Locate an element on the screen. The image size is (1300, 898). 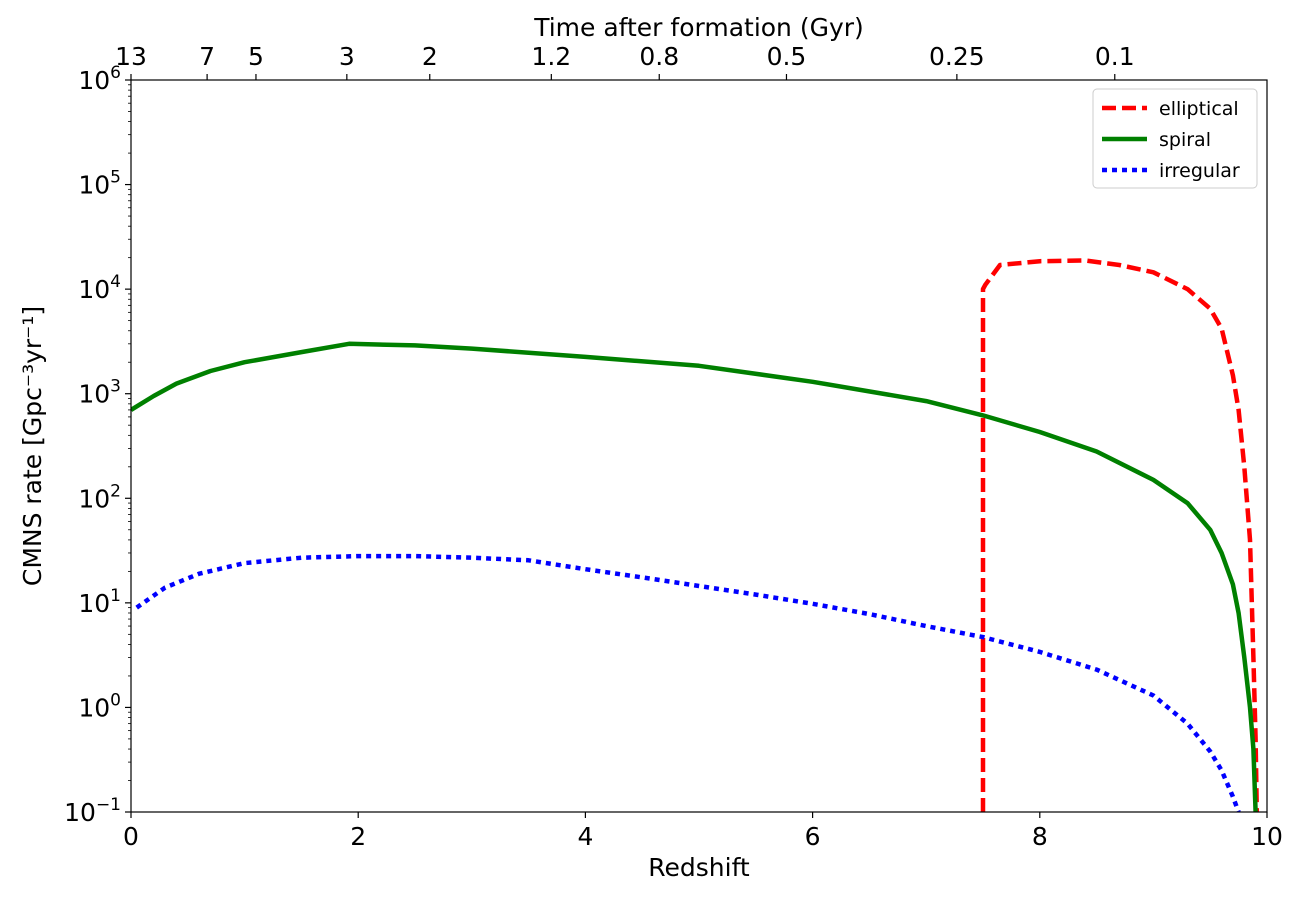
top-tick-label: 0.5 is located at coordinates (787, 56).